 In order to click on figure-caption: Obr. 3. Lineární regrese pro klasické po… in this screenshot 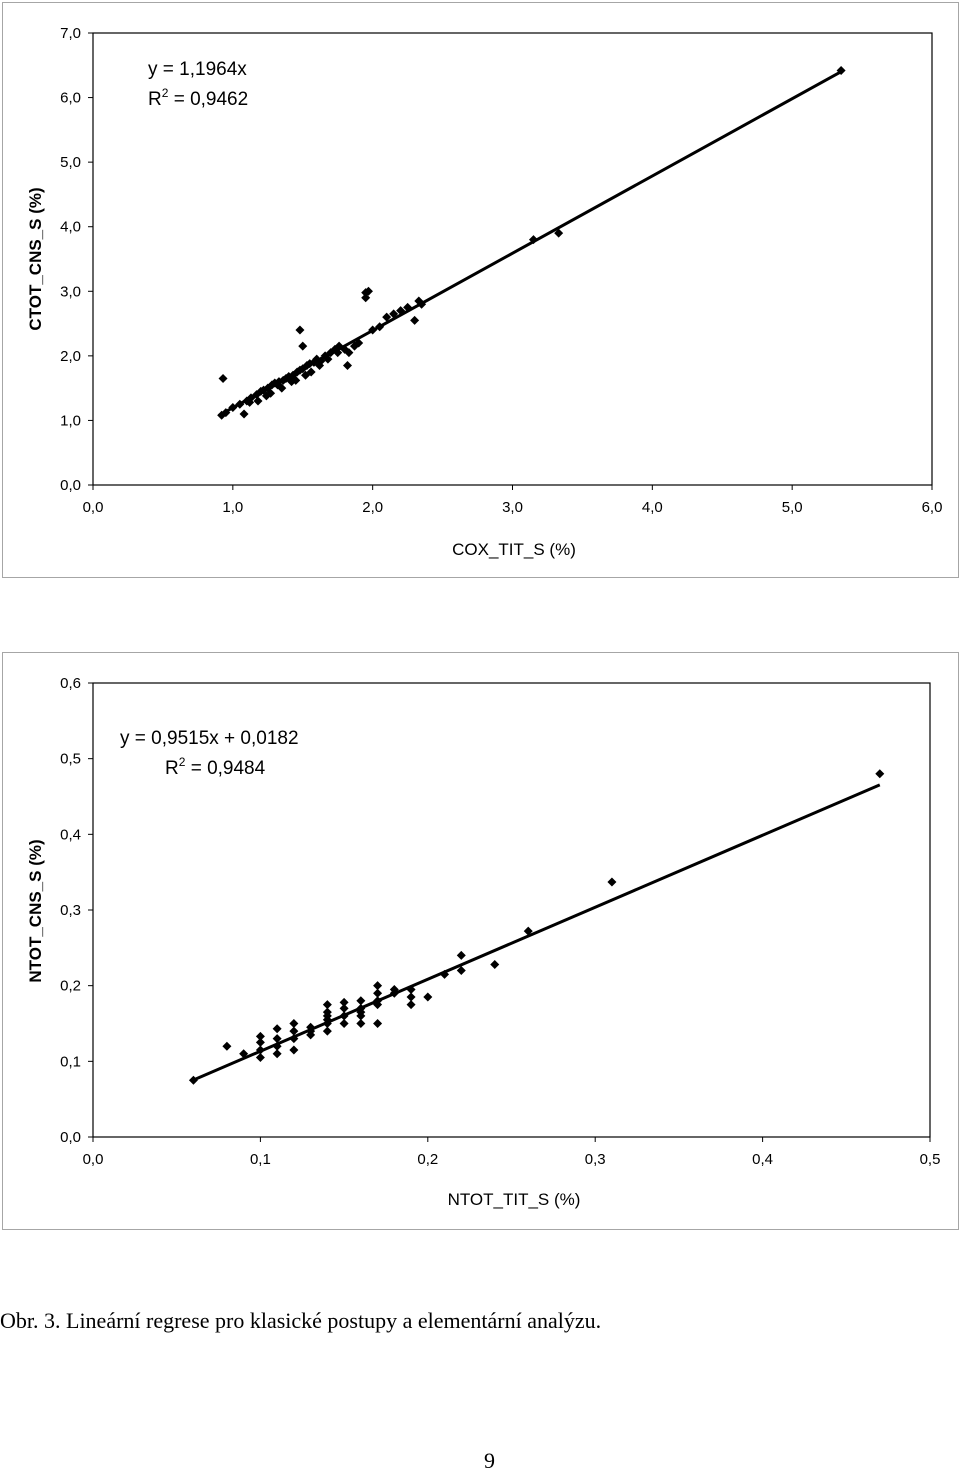, I will do `click(301, 1320)`.